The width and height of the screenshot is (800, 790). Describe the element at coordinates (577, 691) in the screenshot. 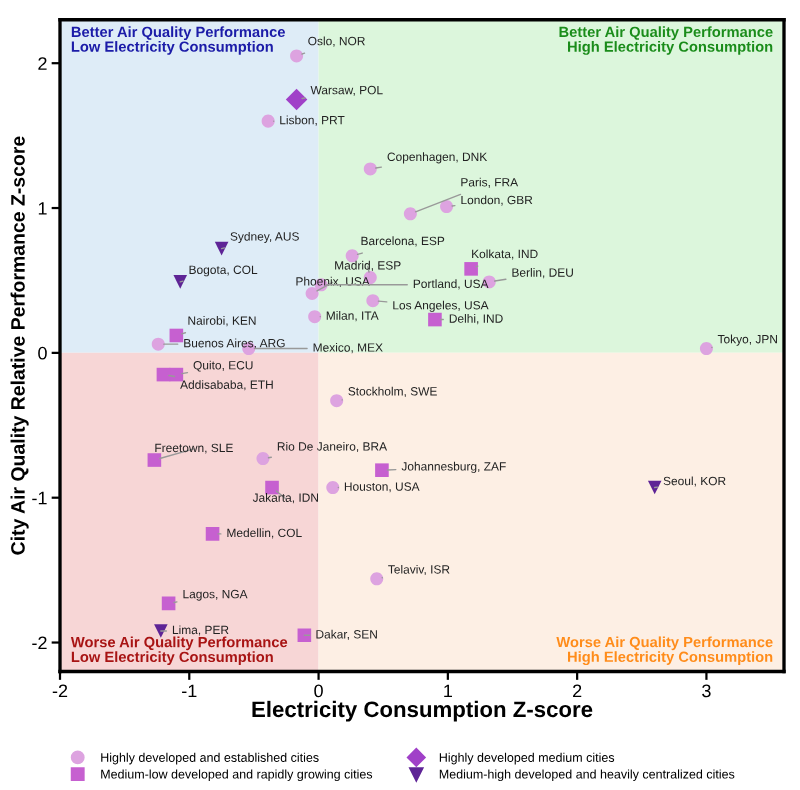

I see `x-tick-label: 2` at that location.